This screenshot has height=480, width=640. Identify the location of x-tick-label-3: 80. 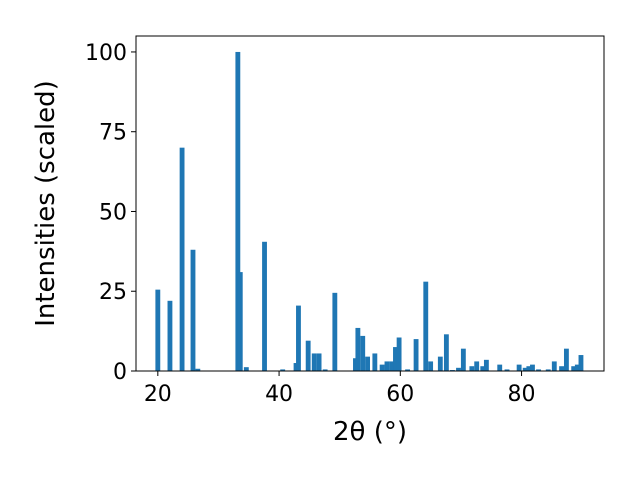
(522, 394).